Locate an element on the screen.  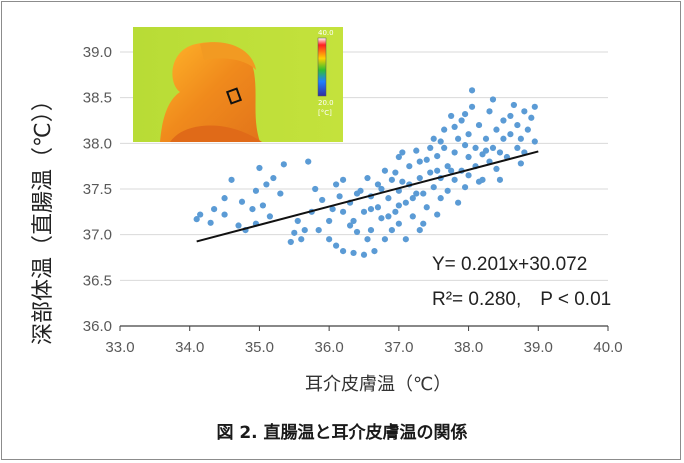
x-tick-label: 37.0 is located at coordinates (398, 347).